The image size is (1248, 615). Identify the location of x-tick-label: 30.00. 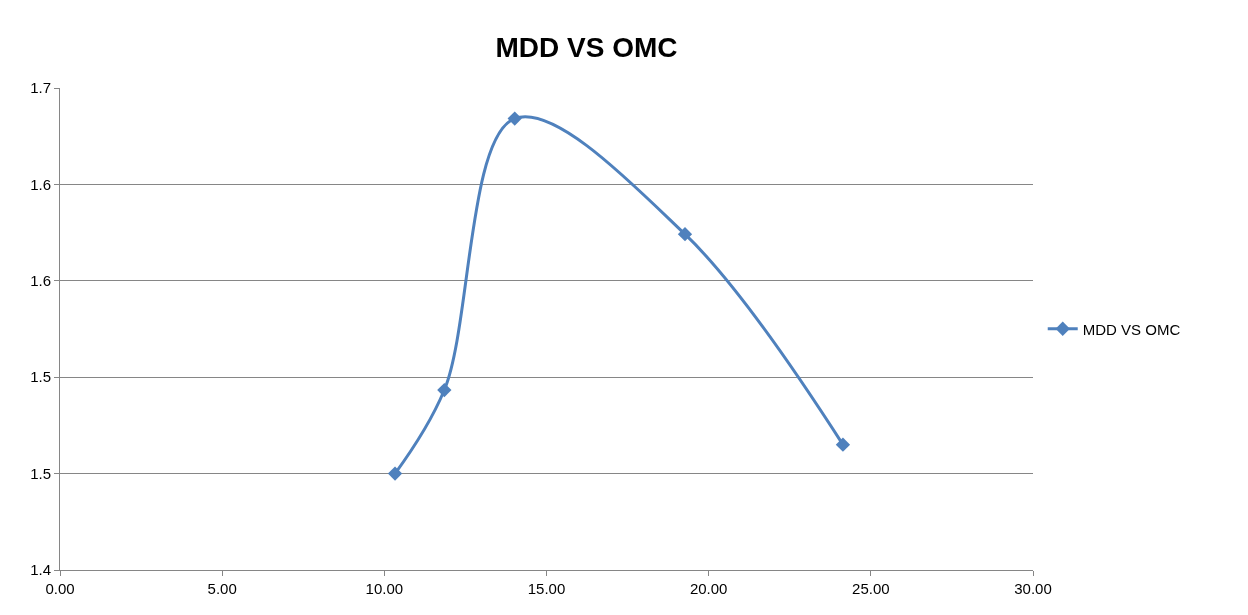
(1033, 588).